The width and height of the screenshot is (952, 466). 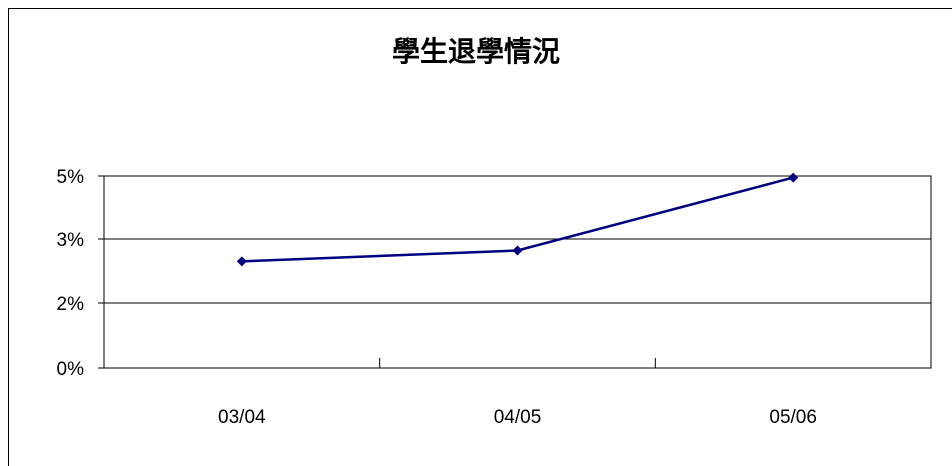 I want to click on y-tick-label: 0%, so click(x=71, y=369).